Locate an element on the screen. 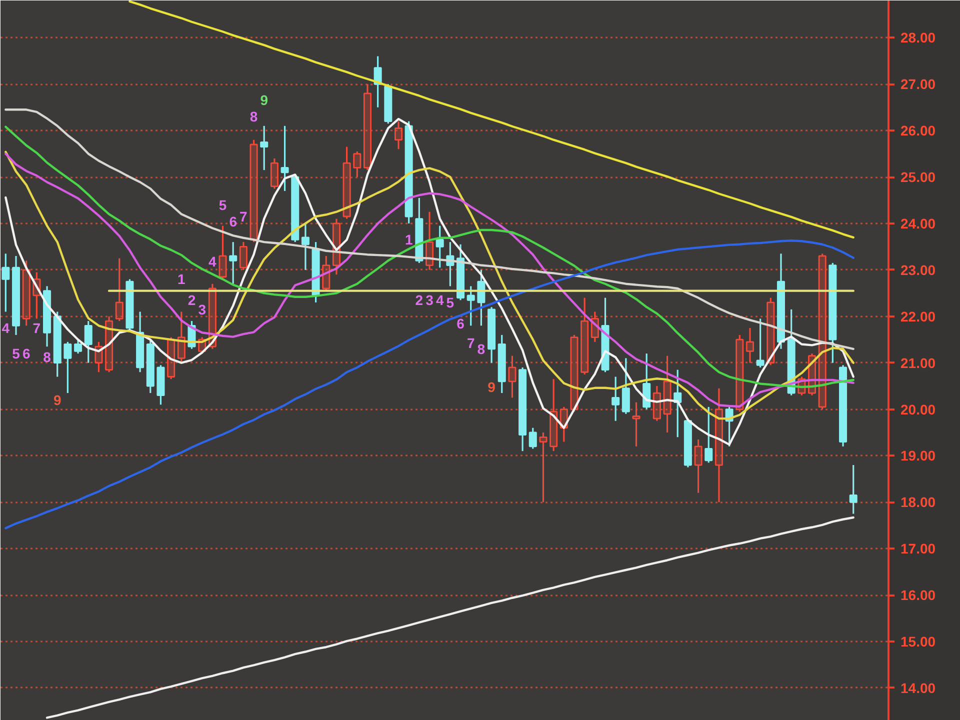  y-tick-label: 27.00 is located at coordinates (918, 84).